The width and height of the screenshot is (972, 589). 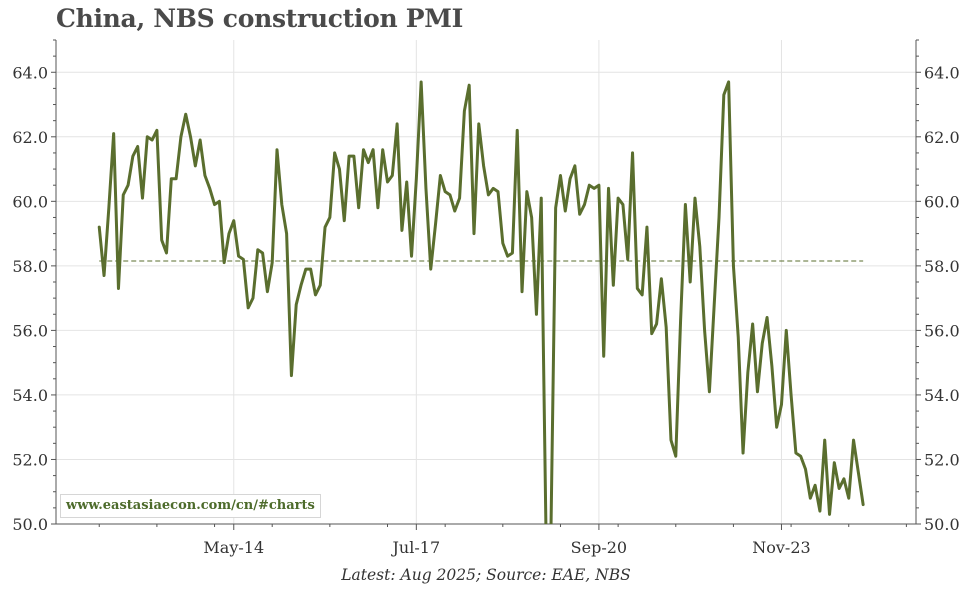 What do you see at coordinates (260, 18) in the screenshot?
I see `chart-title: China, NBS construction PMI` at bounding box center [260, 18].